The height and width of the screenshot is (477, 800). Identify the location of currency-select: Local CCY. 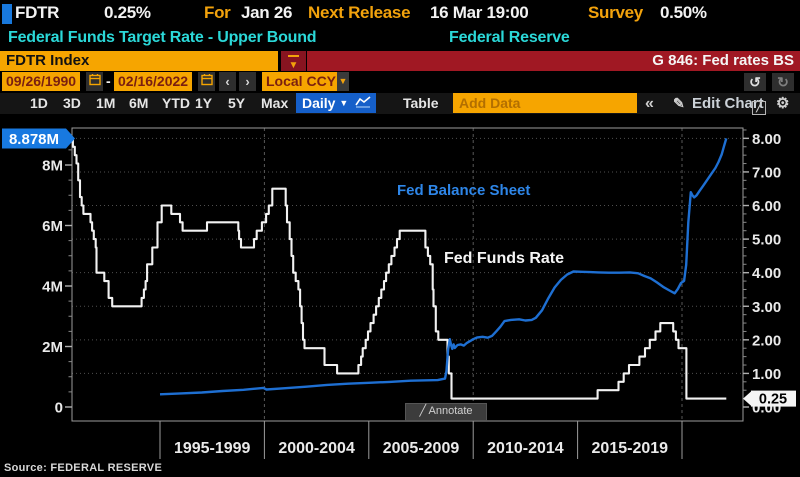
(301, 81).